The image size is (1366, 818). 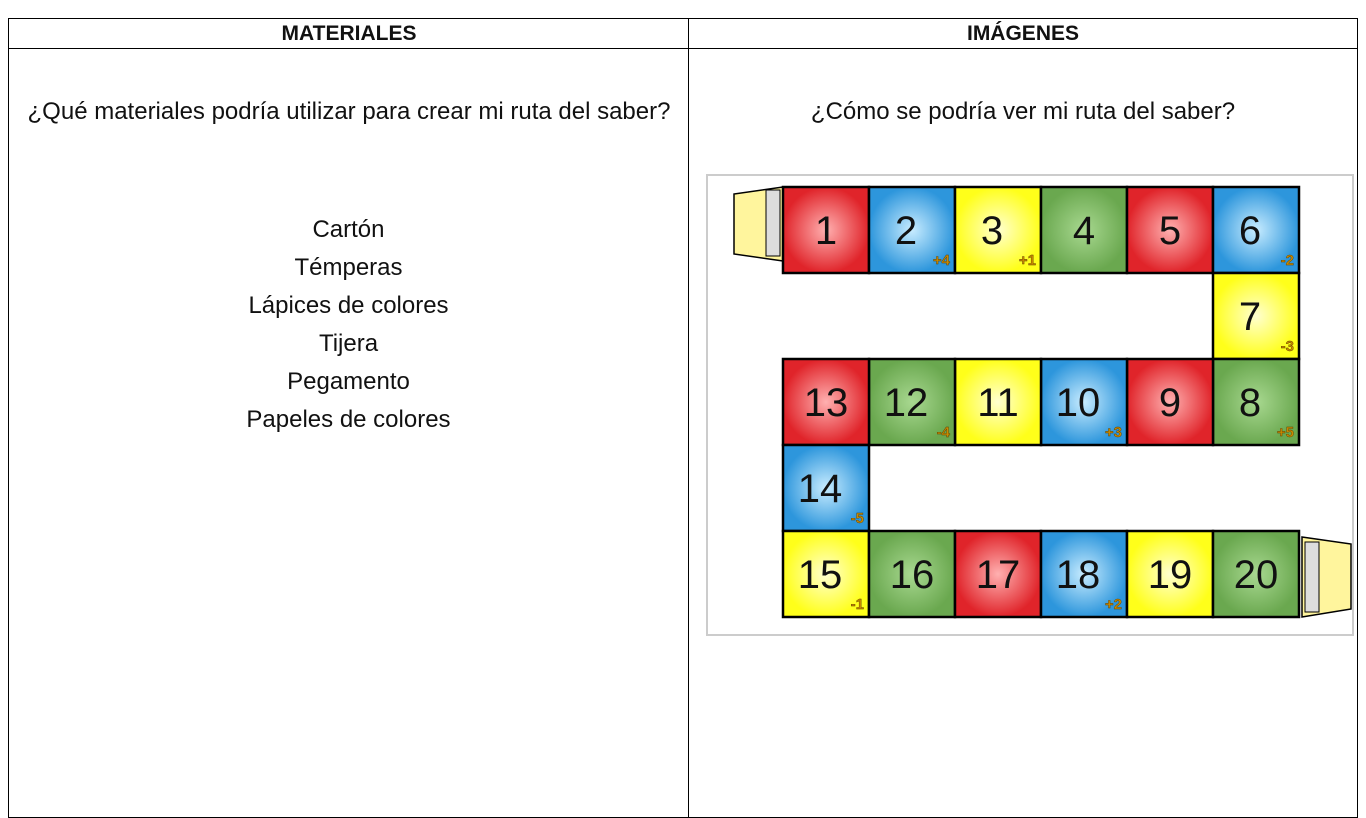 I want to click on cell-number: 19, so click(x=1170, y=575).